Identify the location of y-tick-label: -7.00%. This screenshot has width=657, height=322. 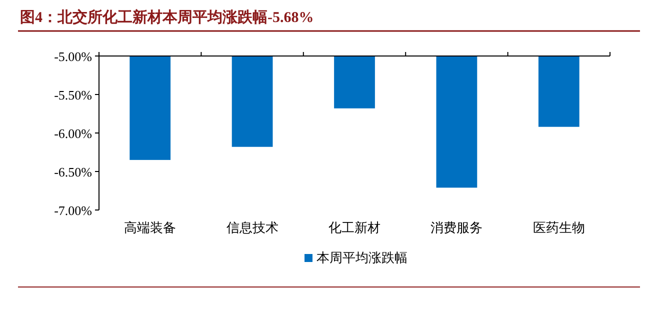
(73, 210).